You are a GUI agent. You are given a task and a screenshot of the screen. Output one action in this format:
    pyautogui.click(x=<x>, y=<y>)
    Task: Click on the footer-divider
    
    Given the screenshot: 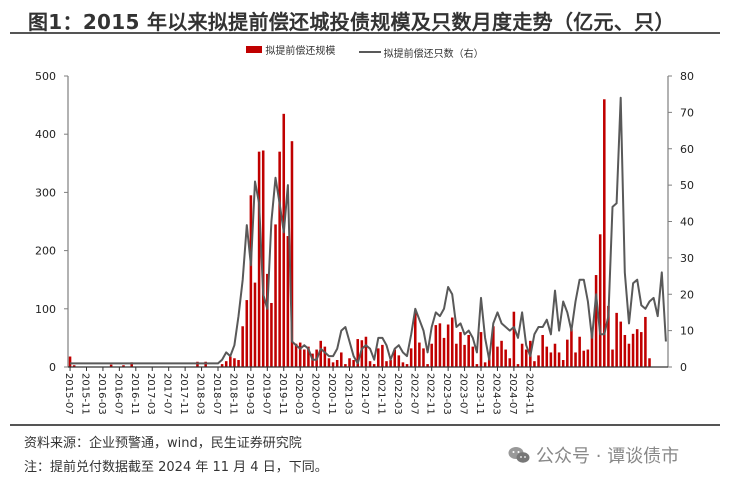 What is the action you would take?
    pyautogui.click(x=365, y=425)
    